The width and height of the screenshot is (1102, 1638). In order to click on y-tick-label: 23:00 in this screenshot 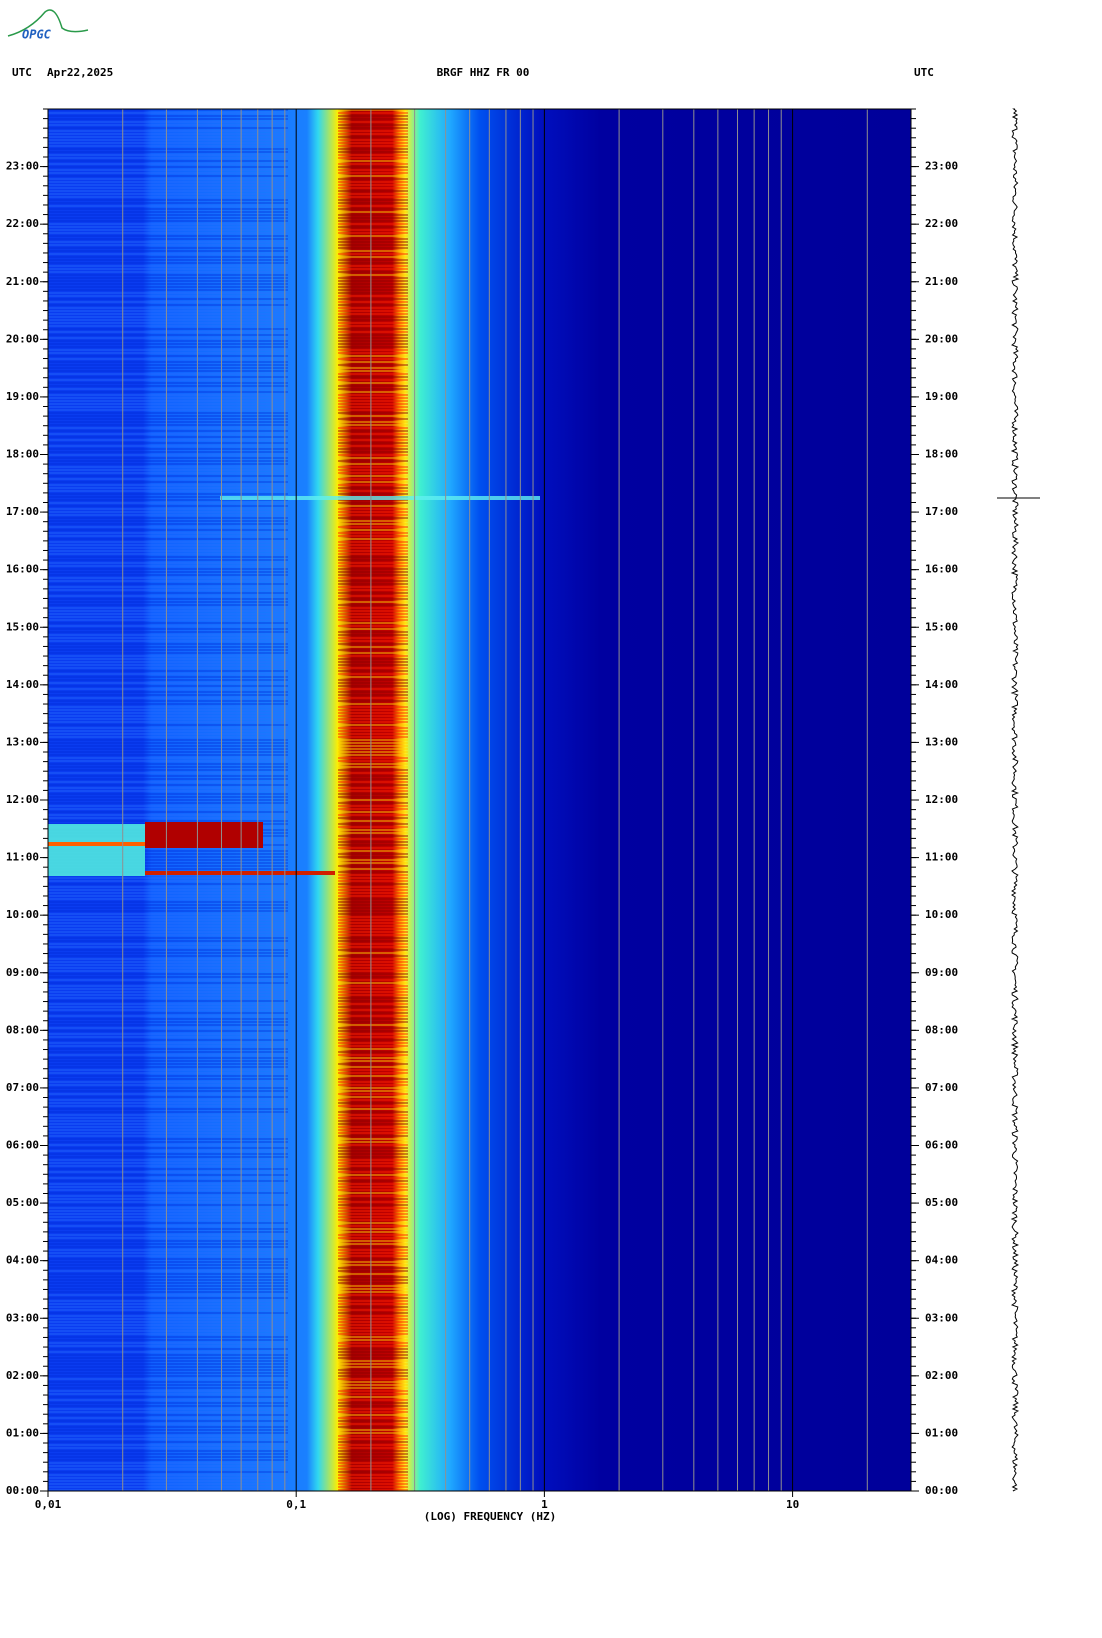, I will do `click(22, 166)`.